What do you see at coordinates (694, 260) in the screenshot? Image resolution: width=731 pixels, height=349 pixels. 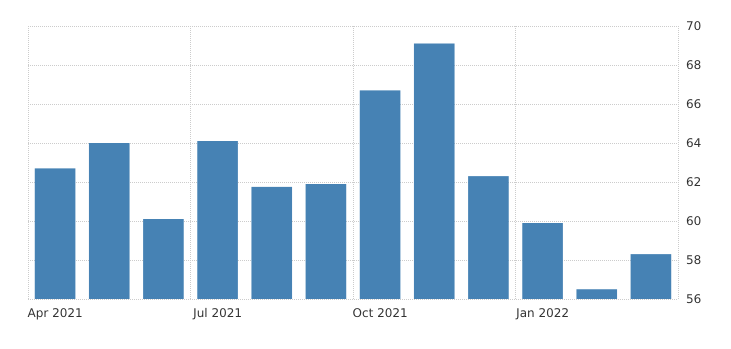 I see `y-tick-label: 58` at bounding box center [694, 260].